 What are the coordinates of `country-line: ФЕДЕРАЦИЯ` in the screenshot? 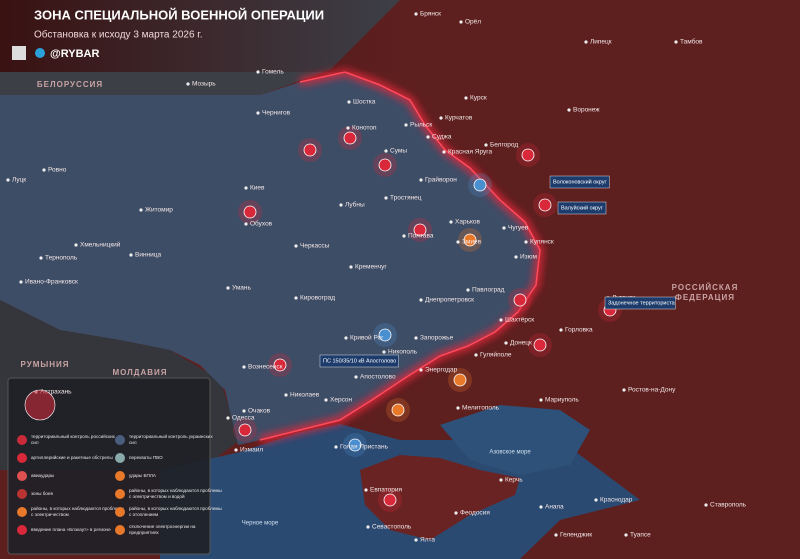 It's located at (705, 297).